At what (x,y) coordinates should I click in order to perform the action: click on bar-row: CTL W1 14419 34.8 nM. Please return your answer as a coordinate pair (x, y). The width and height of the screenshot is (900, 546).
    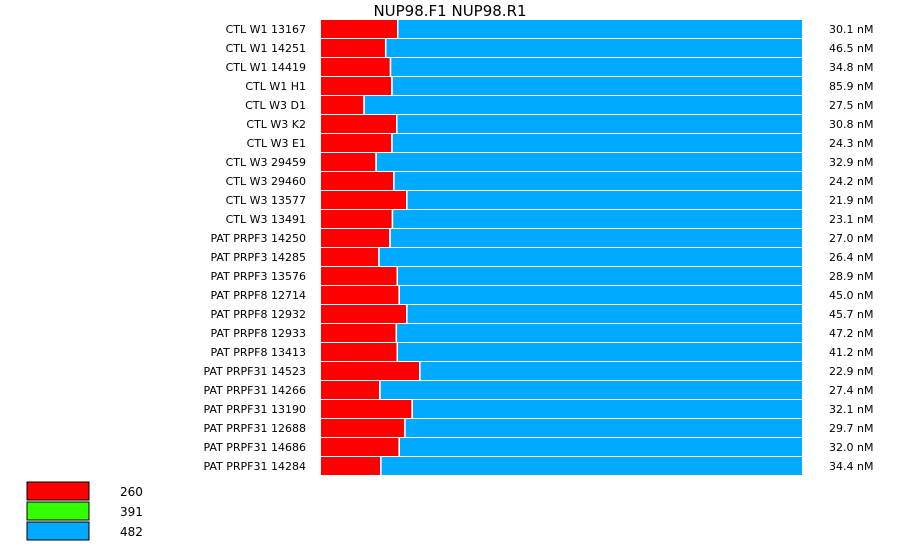
    Looking at the image, I should click on (549, 67).